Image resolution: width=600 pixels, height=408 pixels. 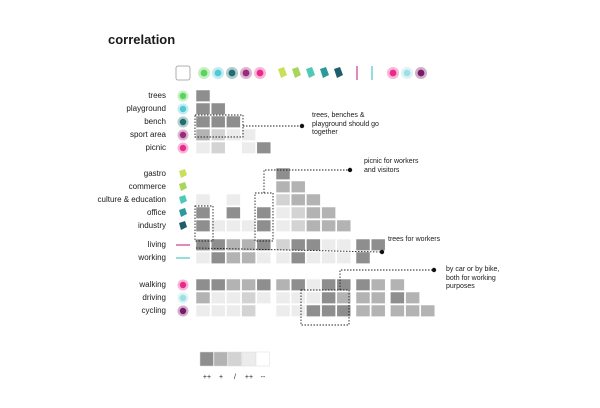 What do you see at coordinates (391, 166) in the screenshot?
I see `annotation-text: picnic for workers and visitors` at bounding box center [391, 166].